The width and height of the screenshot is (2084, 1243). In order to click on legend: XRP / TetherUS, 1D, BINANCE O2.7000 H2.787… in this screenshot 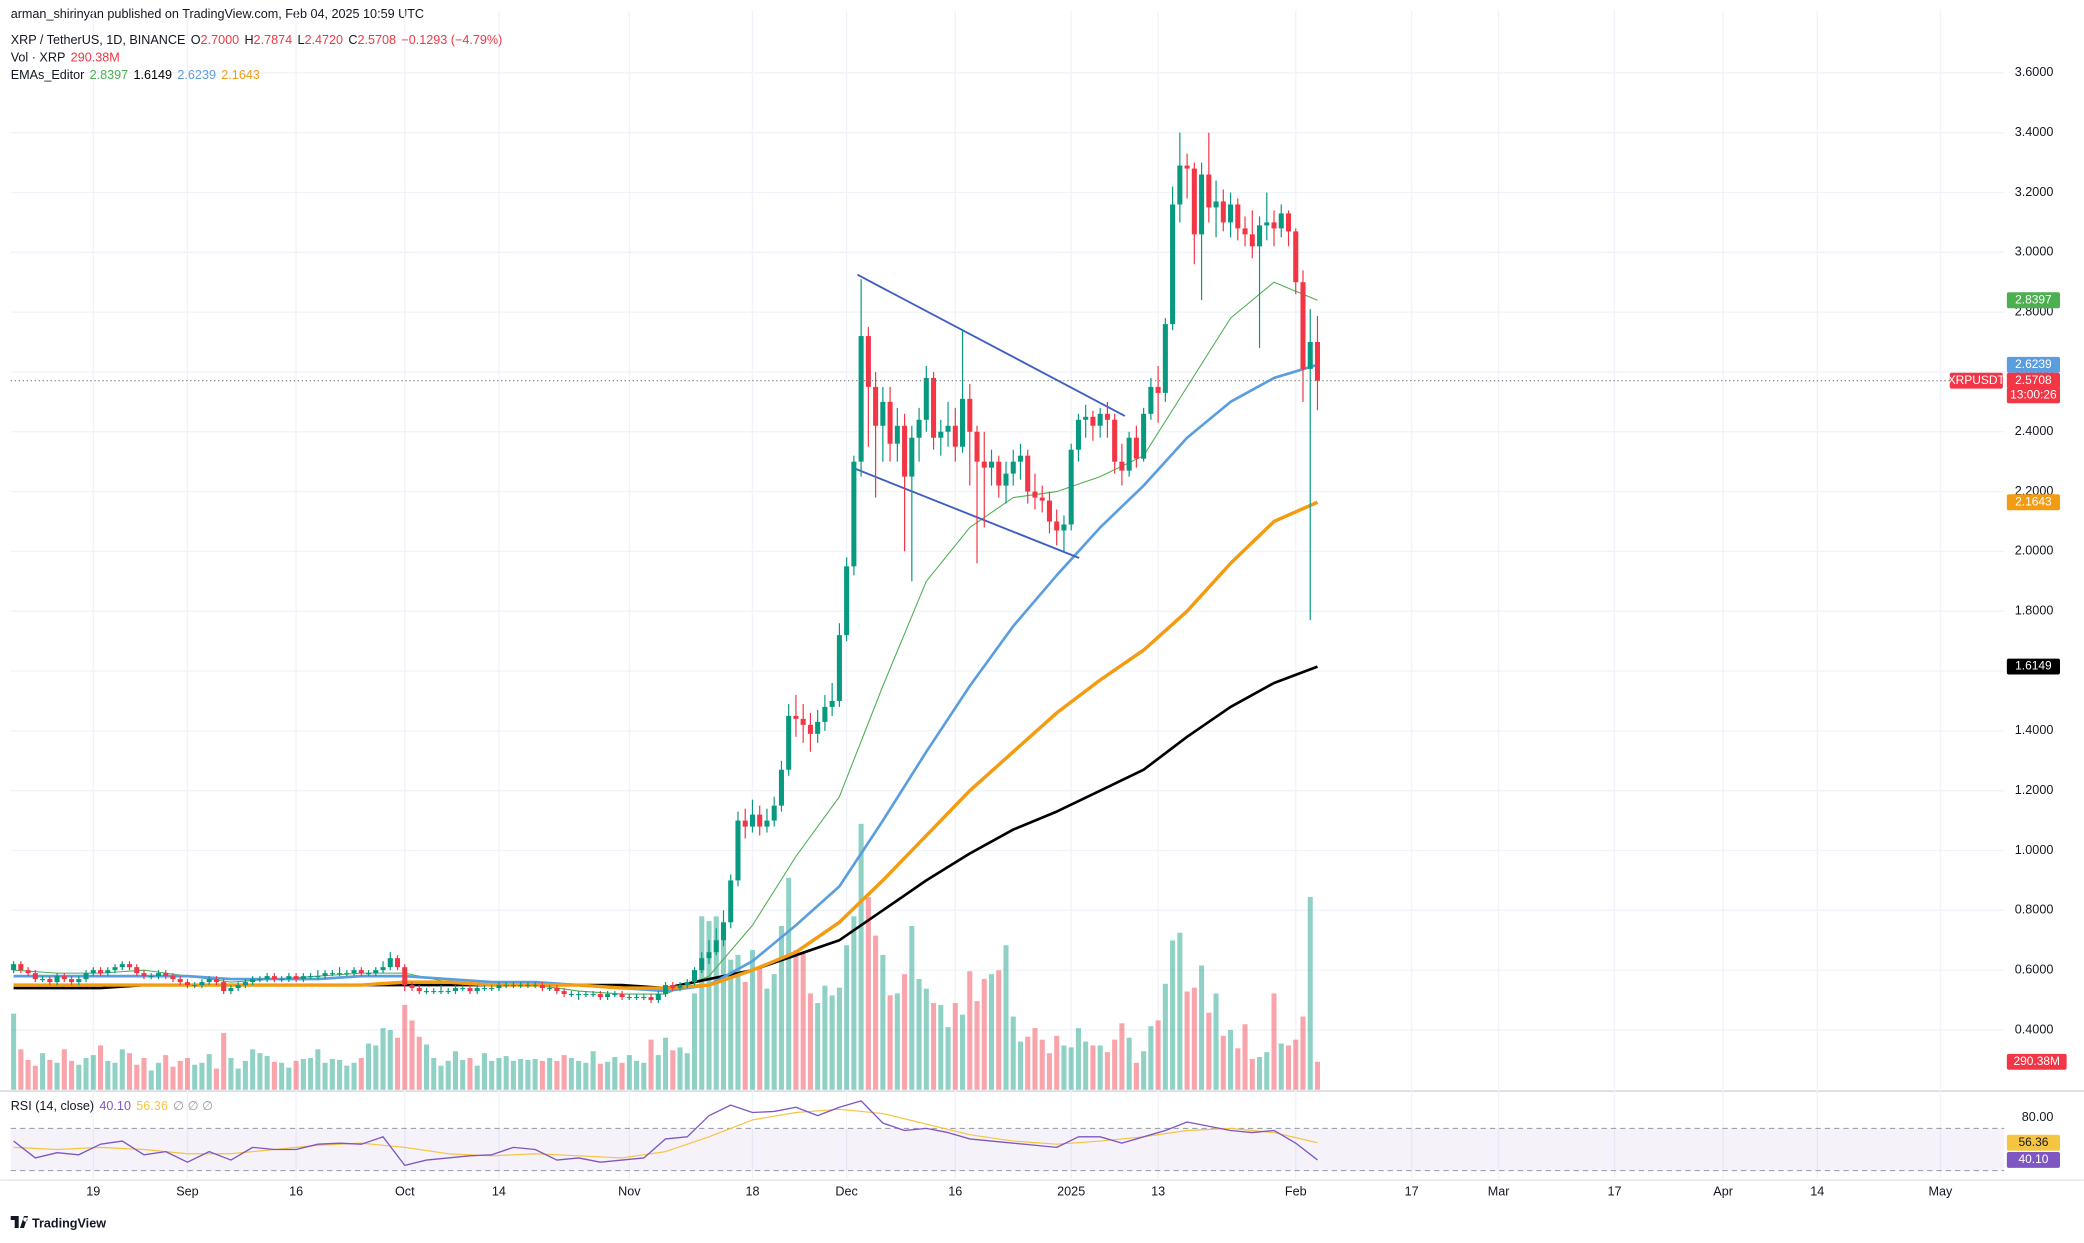, I will do `click(257, 41)`.